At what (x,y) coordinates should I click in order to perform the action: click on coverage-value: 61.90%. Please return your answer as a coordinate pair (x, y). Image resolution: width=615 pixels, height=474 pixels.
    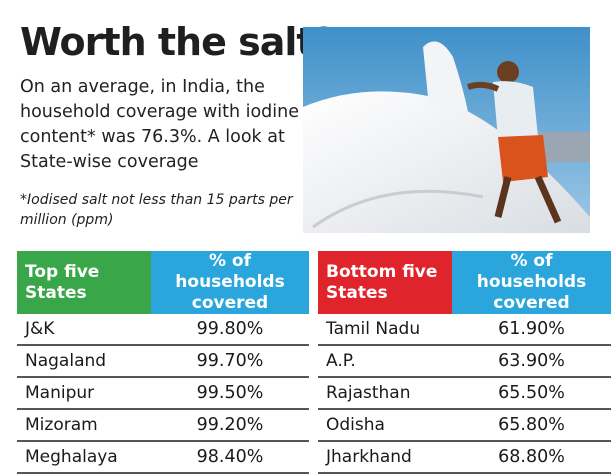
    Looking at the image, I should click on (531, 330).